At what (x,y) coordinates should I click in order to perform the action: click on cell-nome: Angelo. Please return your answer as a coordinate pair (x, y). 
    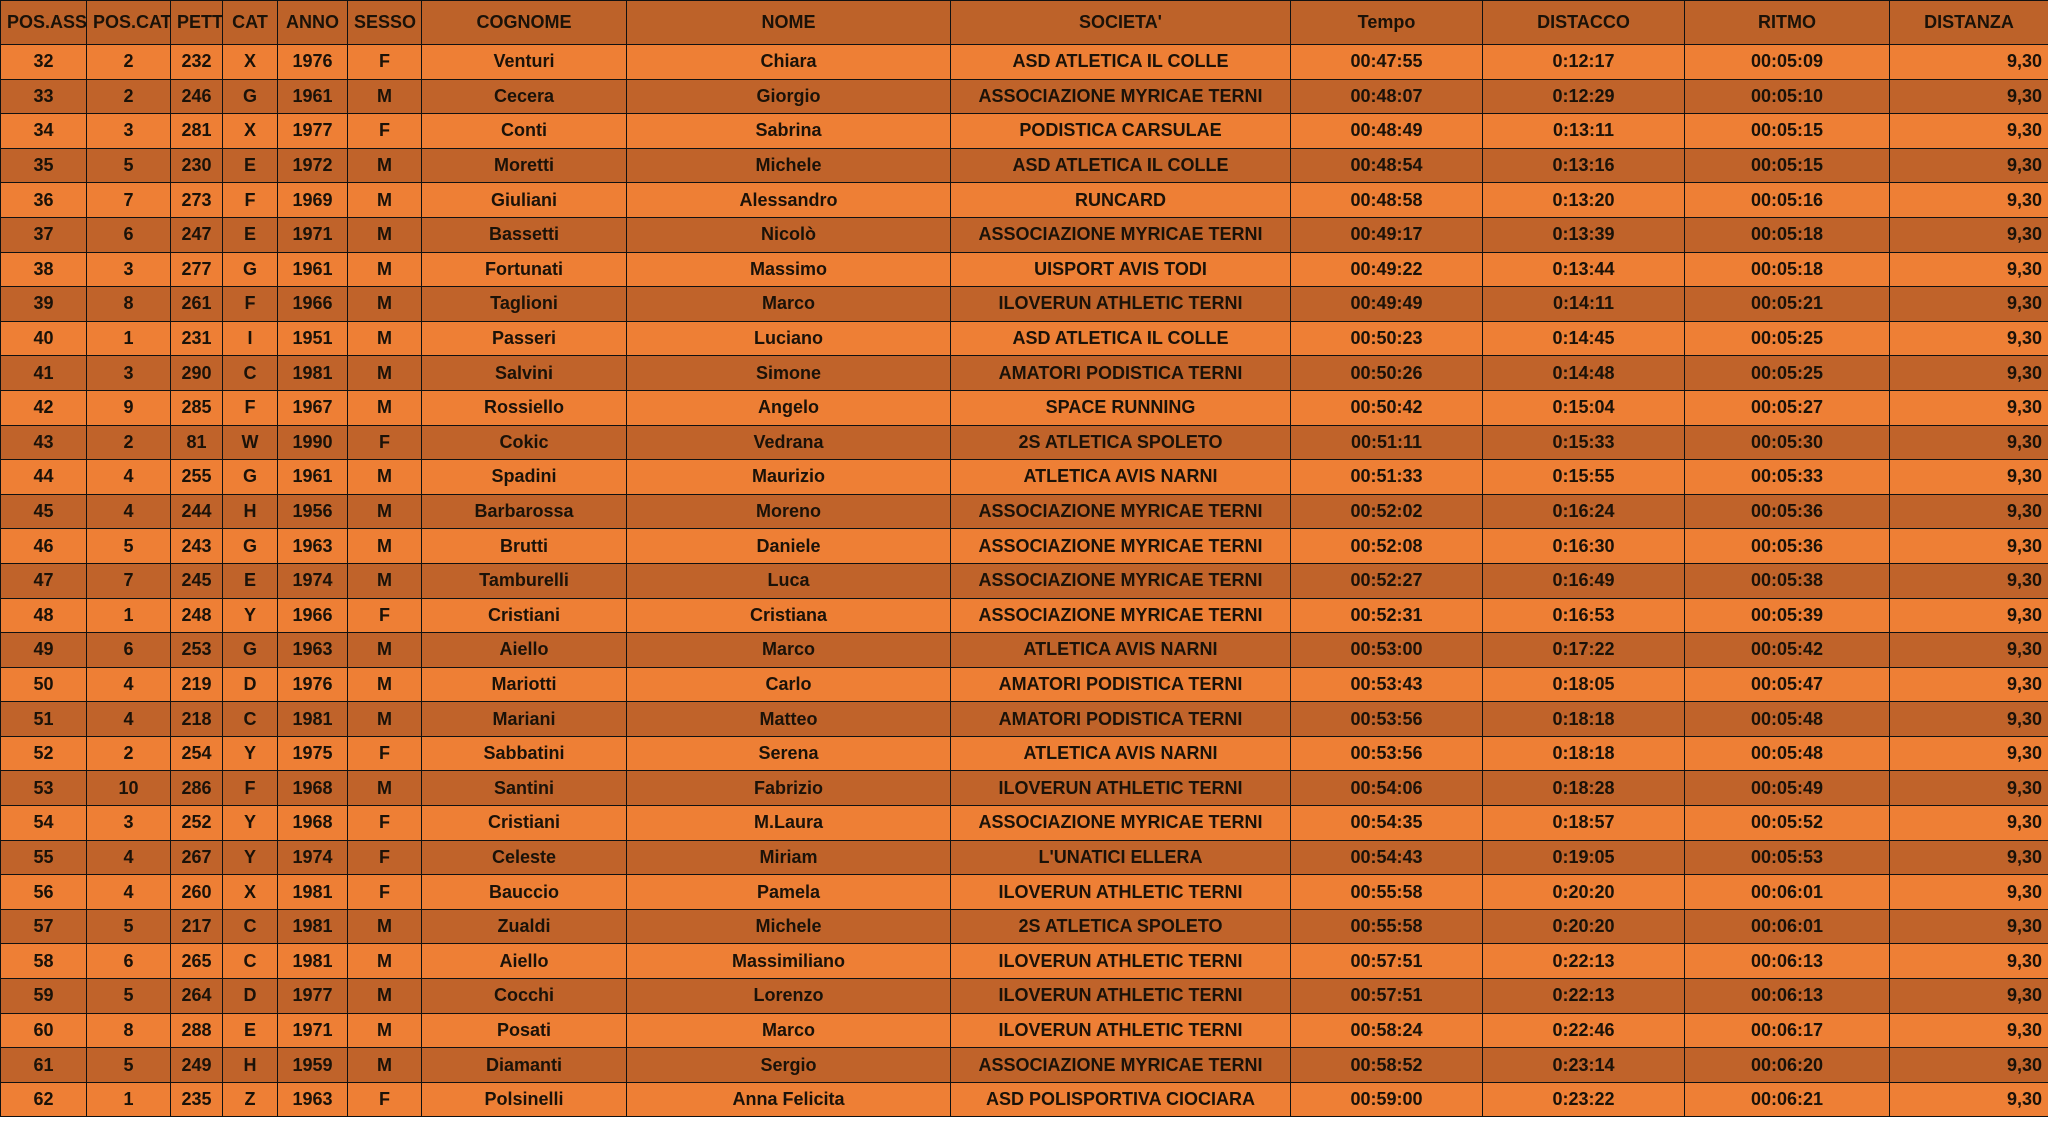
    Looking at the image, I should click on (788, 407).